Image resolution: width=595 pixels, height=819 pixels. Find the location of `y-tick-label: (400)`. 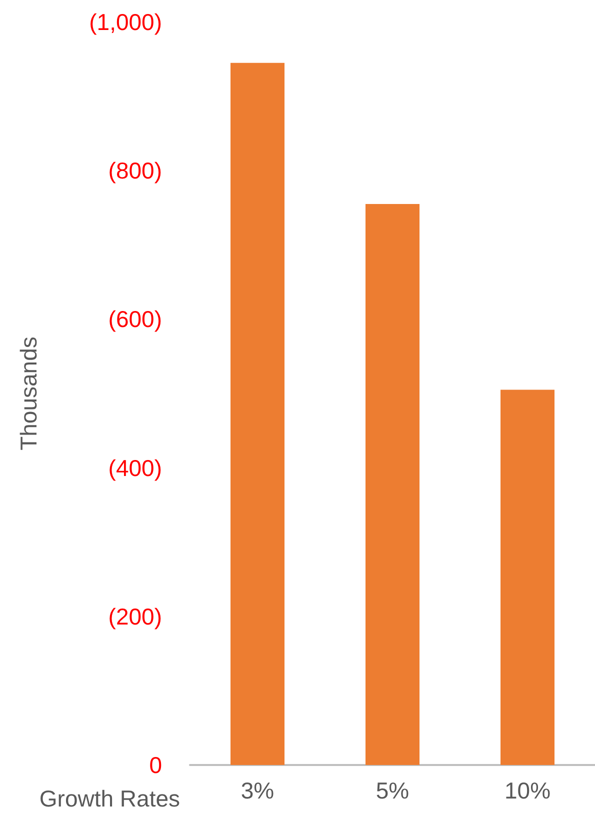

y-tick-label: (400) is located at coordinates (135, 467).